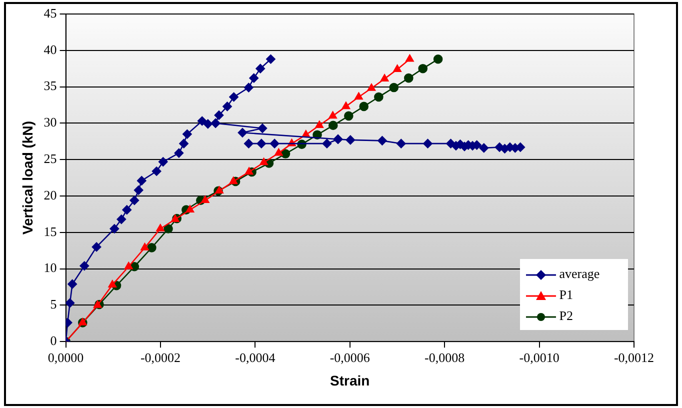 The height and width of the screenshot is (408, 682). What do you see at coordinates (350, 380) in the screenshot?
I see `x-axis-title: Strain` at bounding box center [350, 380].